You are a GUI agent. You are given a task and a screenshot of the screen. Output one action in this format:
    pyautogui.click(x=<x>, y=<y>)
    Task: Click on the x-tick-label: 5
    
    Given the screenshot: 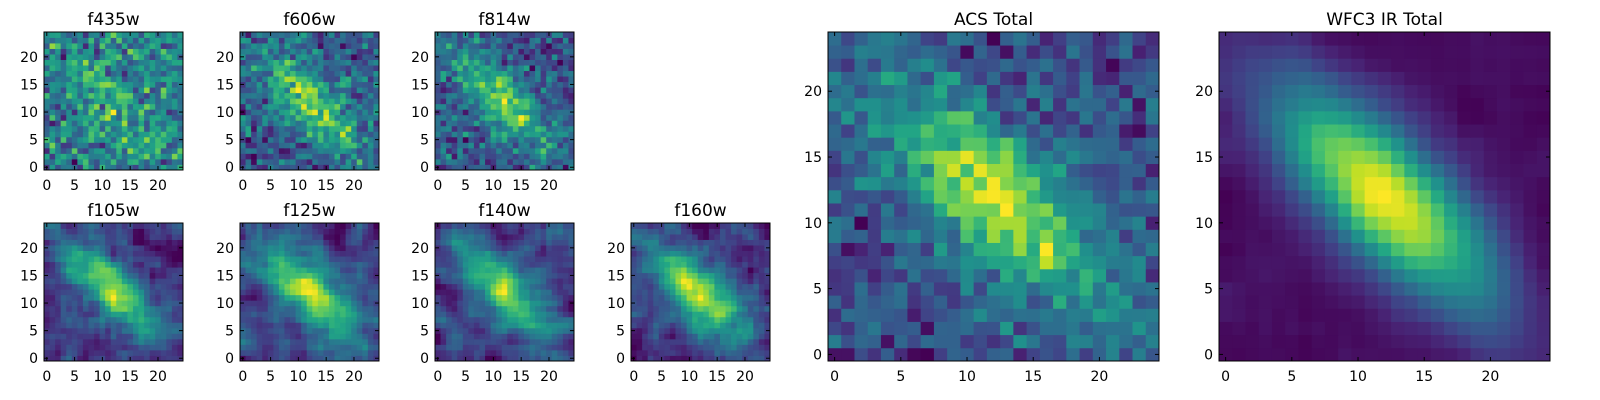 What is the action you would take?
    pyautogui.click(x=661, y=377)
    